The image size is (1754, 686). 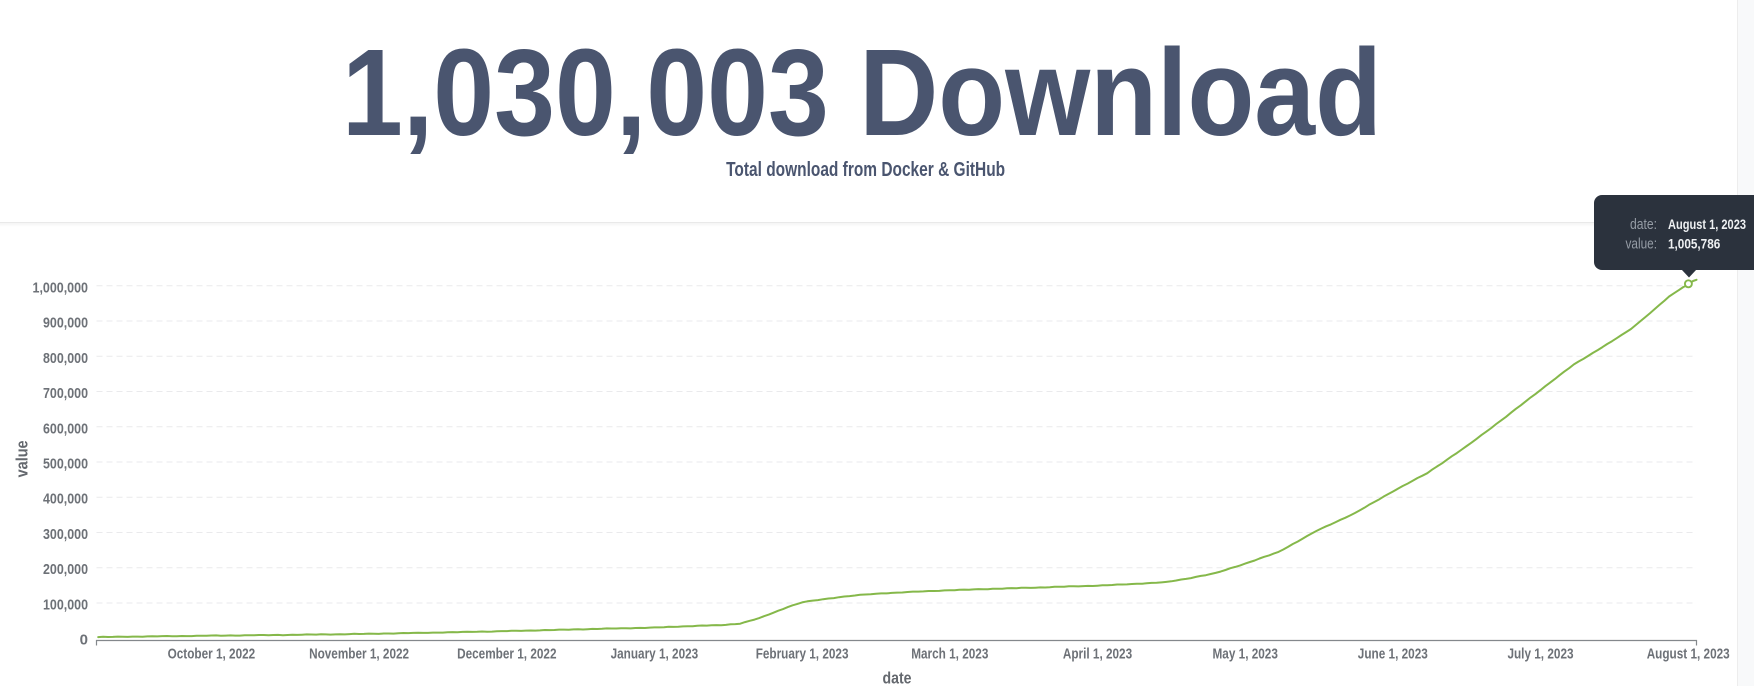 What do you see at coordinates (506, 654) in the screenshot?
I see `svg-text: December 1, 2022` at bounding box center [506, 654].